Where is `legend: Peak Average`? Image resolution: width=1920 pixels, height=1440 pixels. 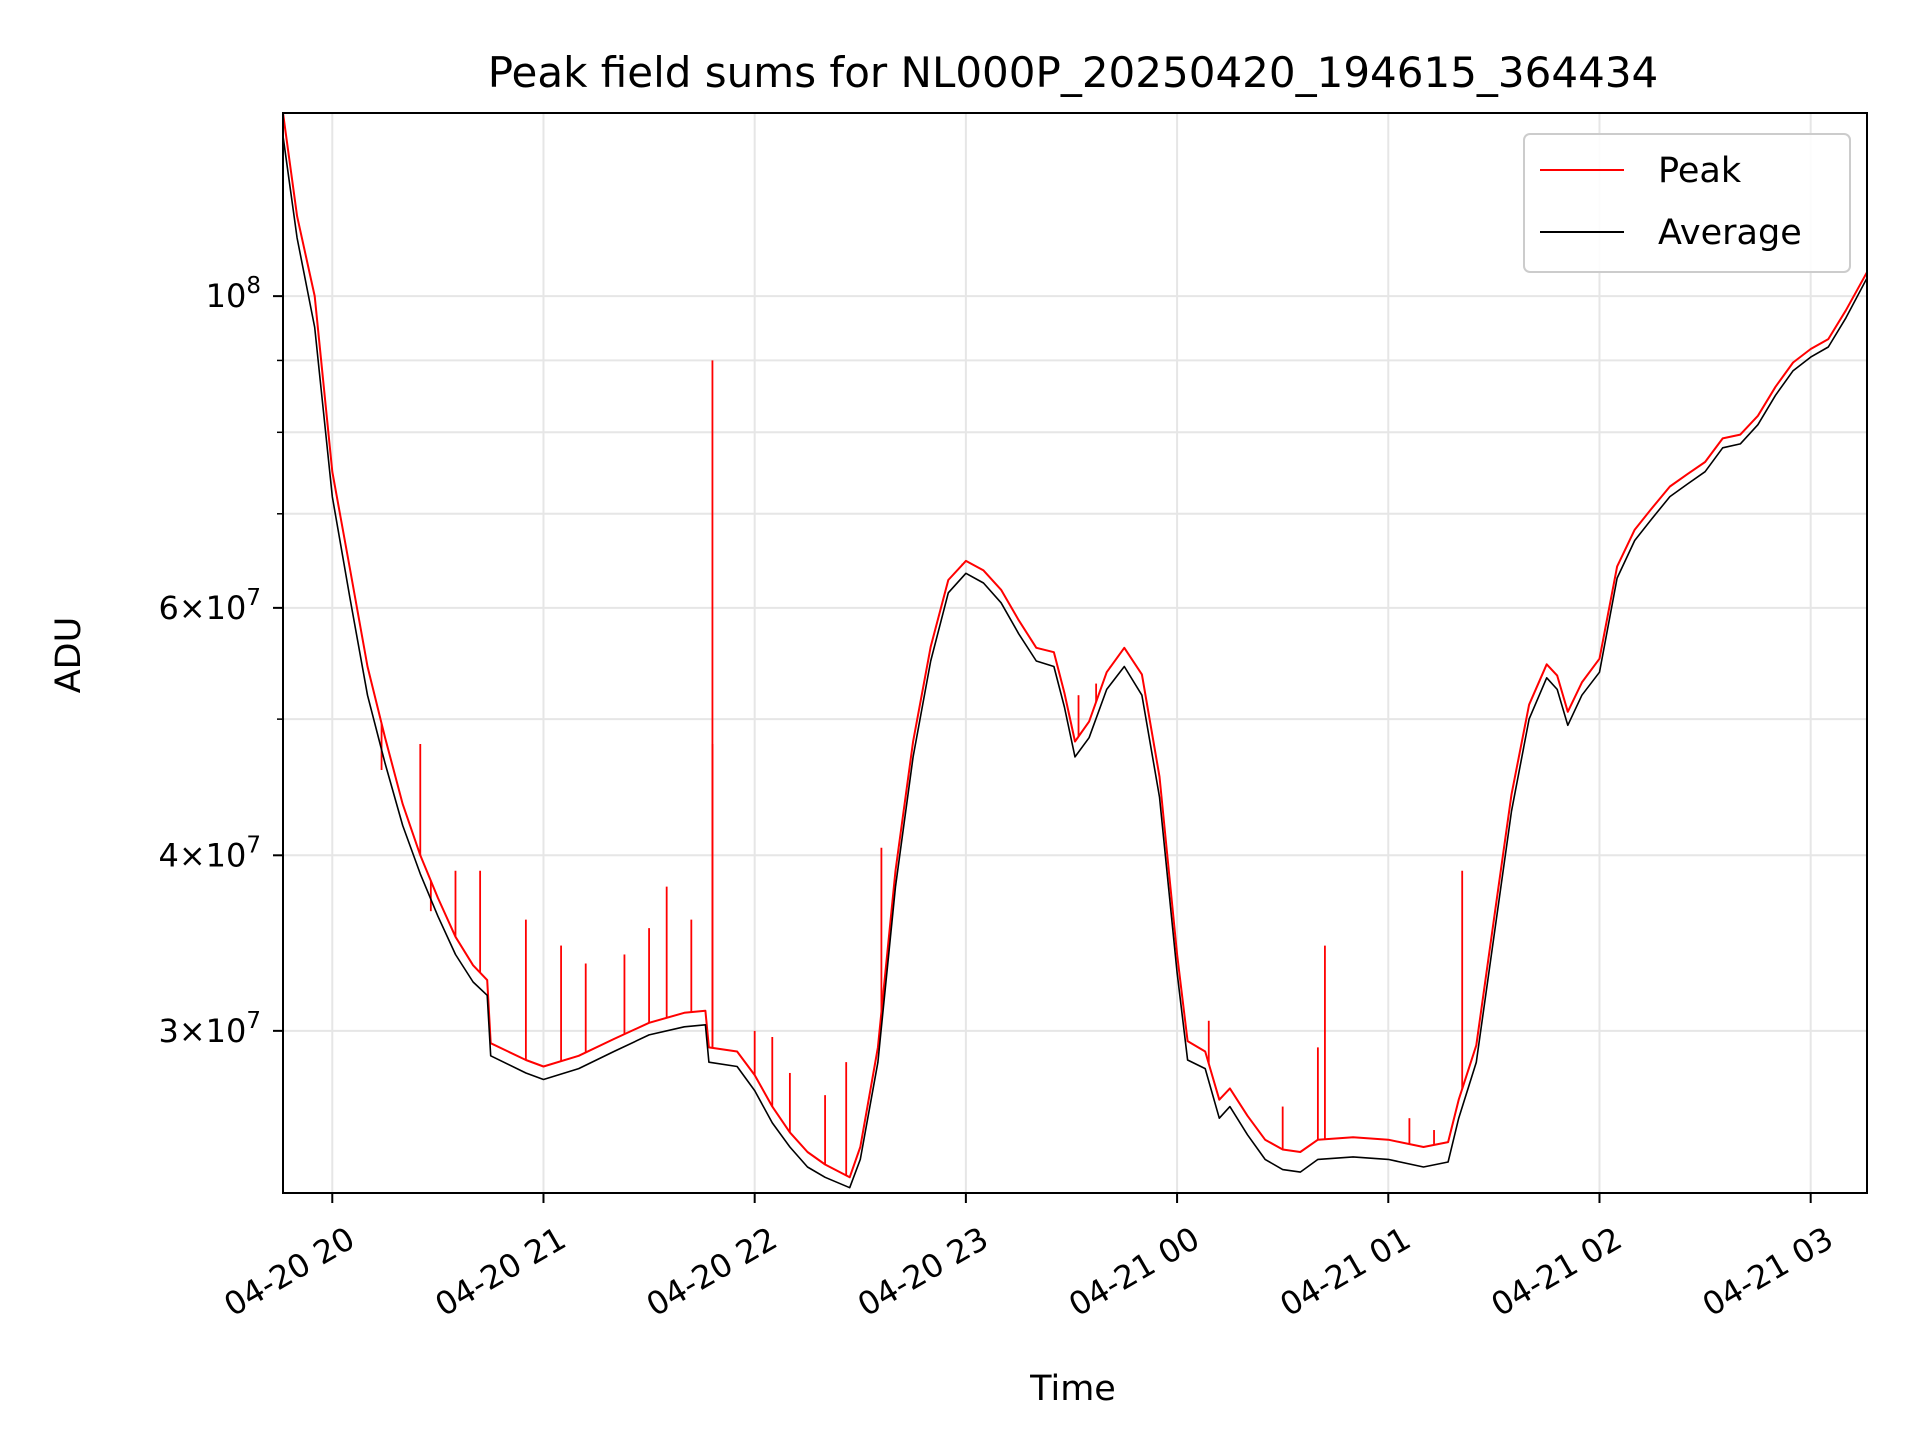 legend: Peak Average is located at coordinates (1687, 203).